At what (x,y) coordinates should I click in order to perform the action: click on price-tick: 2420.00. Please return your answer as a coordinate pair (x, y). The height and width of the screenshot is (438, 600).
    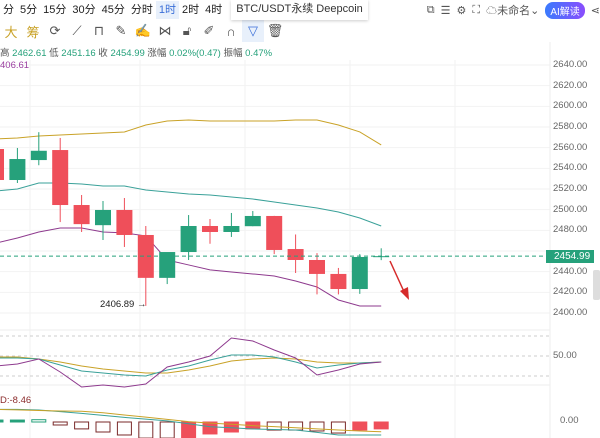
    Looking at the image, I should click on (570, 291).